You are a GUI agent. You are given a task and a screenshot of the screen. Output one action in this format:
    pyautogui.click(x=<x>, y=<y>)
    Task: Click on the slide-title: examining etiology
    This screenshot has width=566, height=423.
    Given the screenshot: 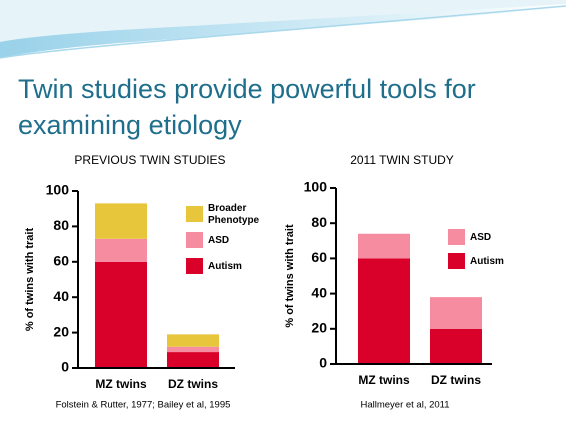 What is the action you would take?
    pyautogui.click(x=130, y=125)
    